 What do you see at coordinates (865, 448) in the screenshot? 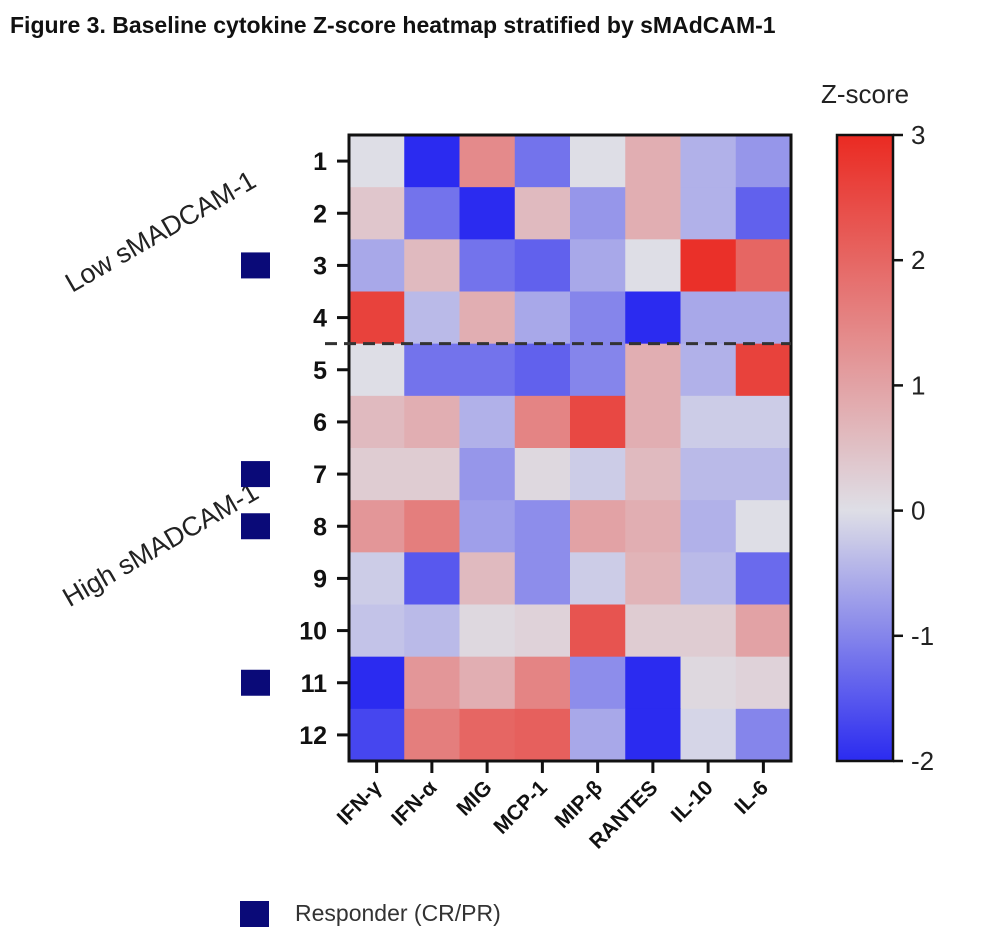
I see `colorbar` at bounding box center [865, 448].